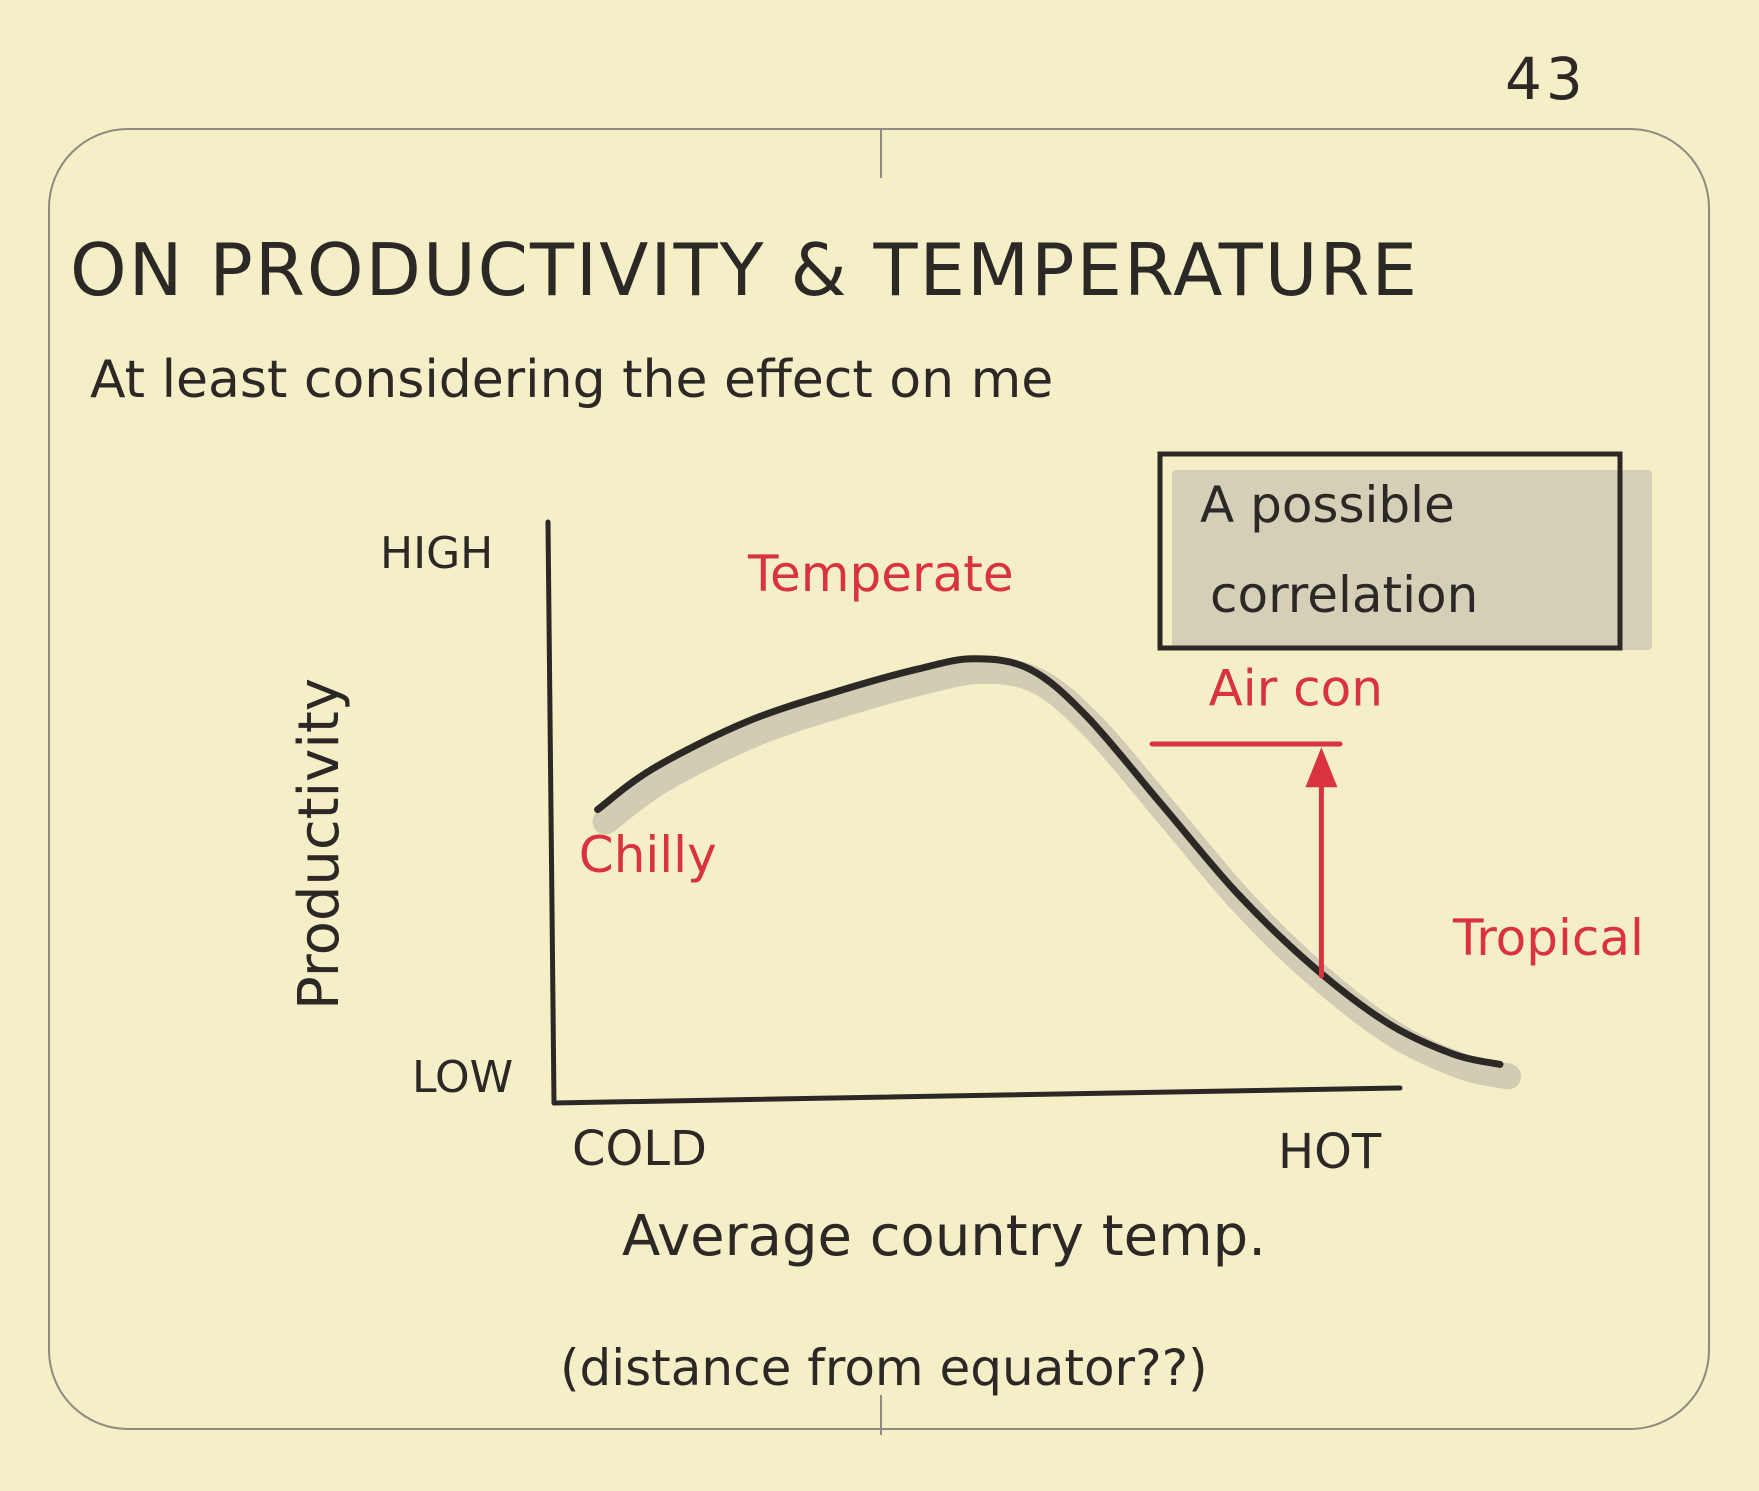 The image size is (1759, 1491). I want to click on x-tick-cold: COLD, so click(639, 1149).